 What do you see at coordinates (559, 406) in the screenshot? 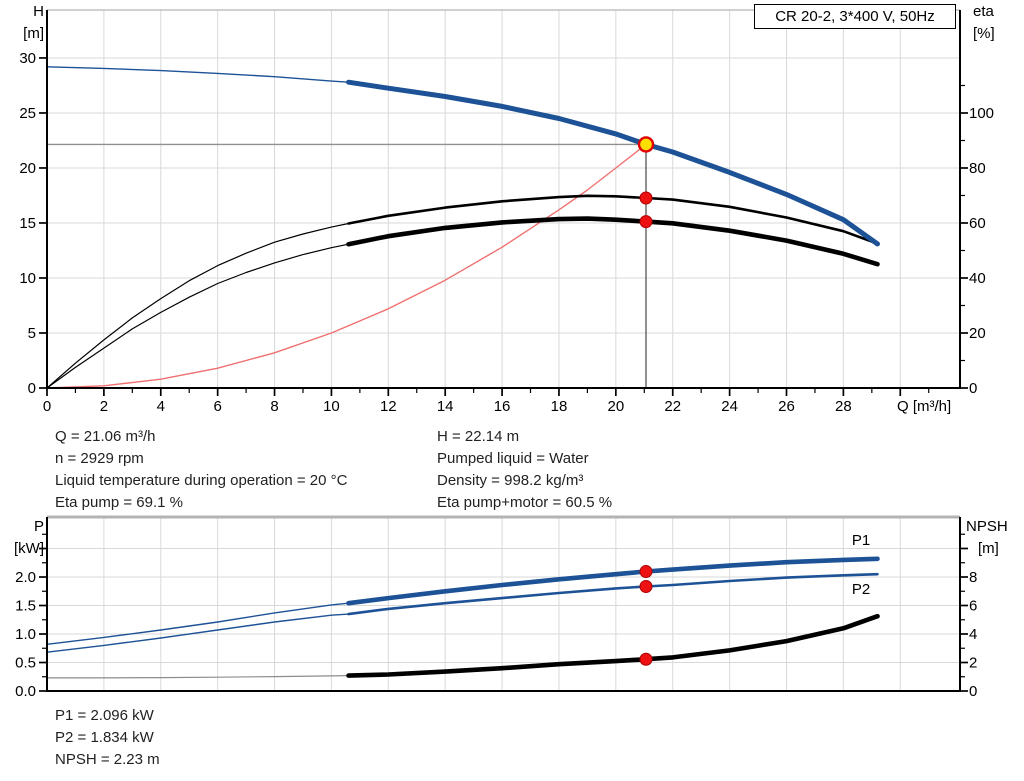
I see `x-tick-label: 18` at bounding box center [559, 406].